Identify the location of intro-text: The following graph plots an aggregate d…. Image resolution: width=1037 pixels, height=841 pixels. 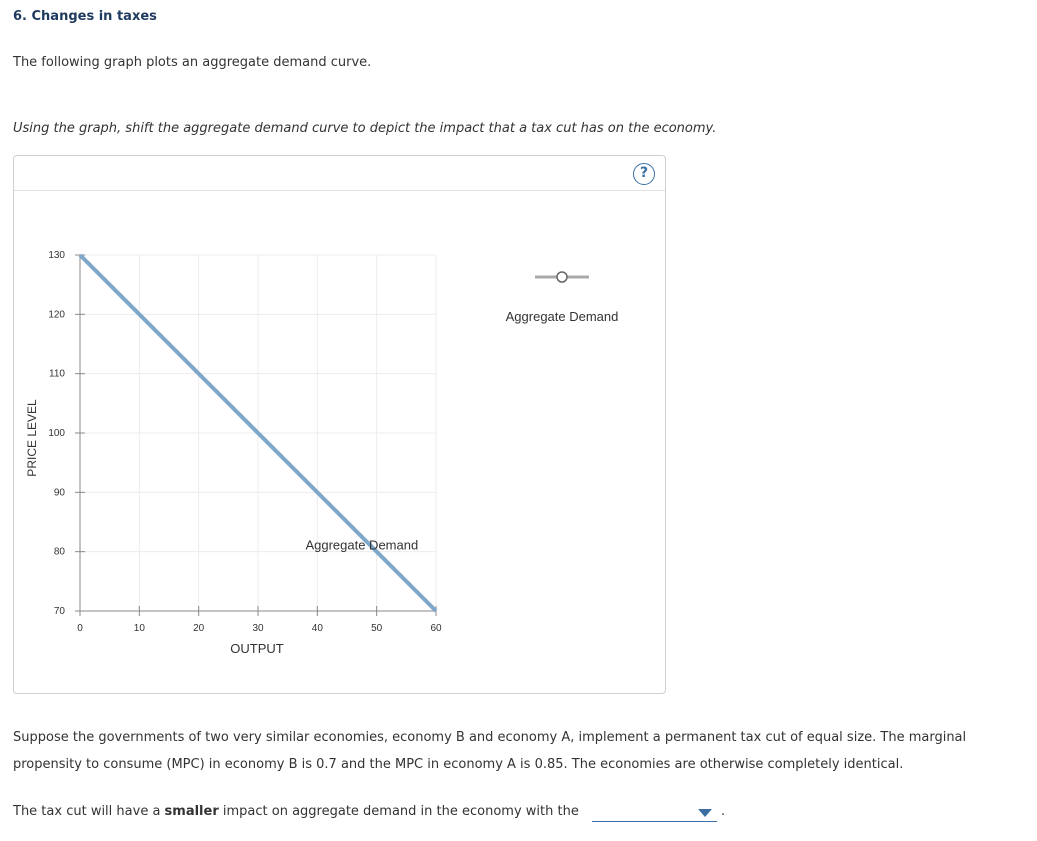
(192, 62).